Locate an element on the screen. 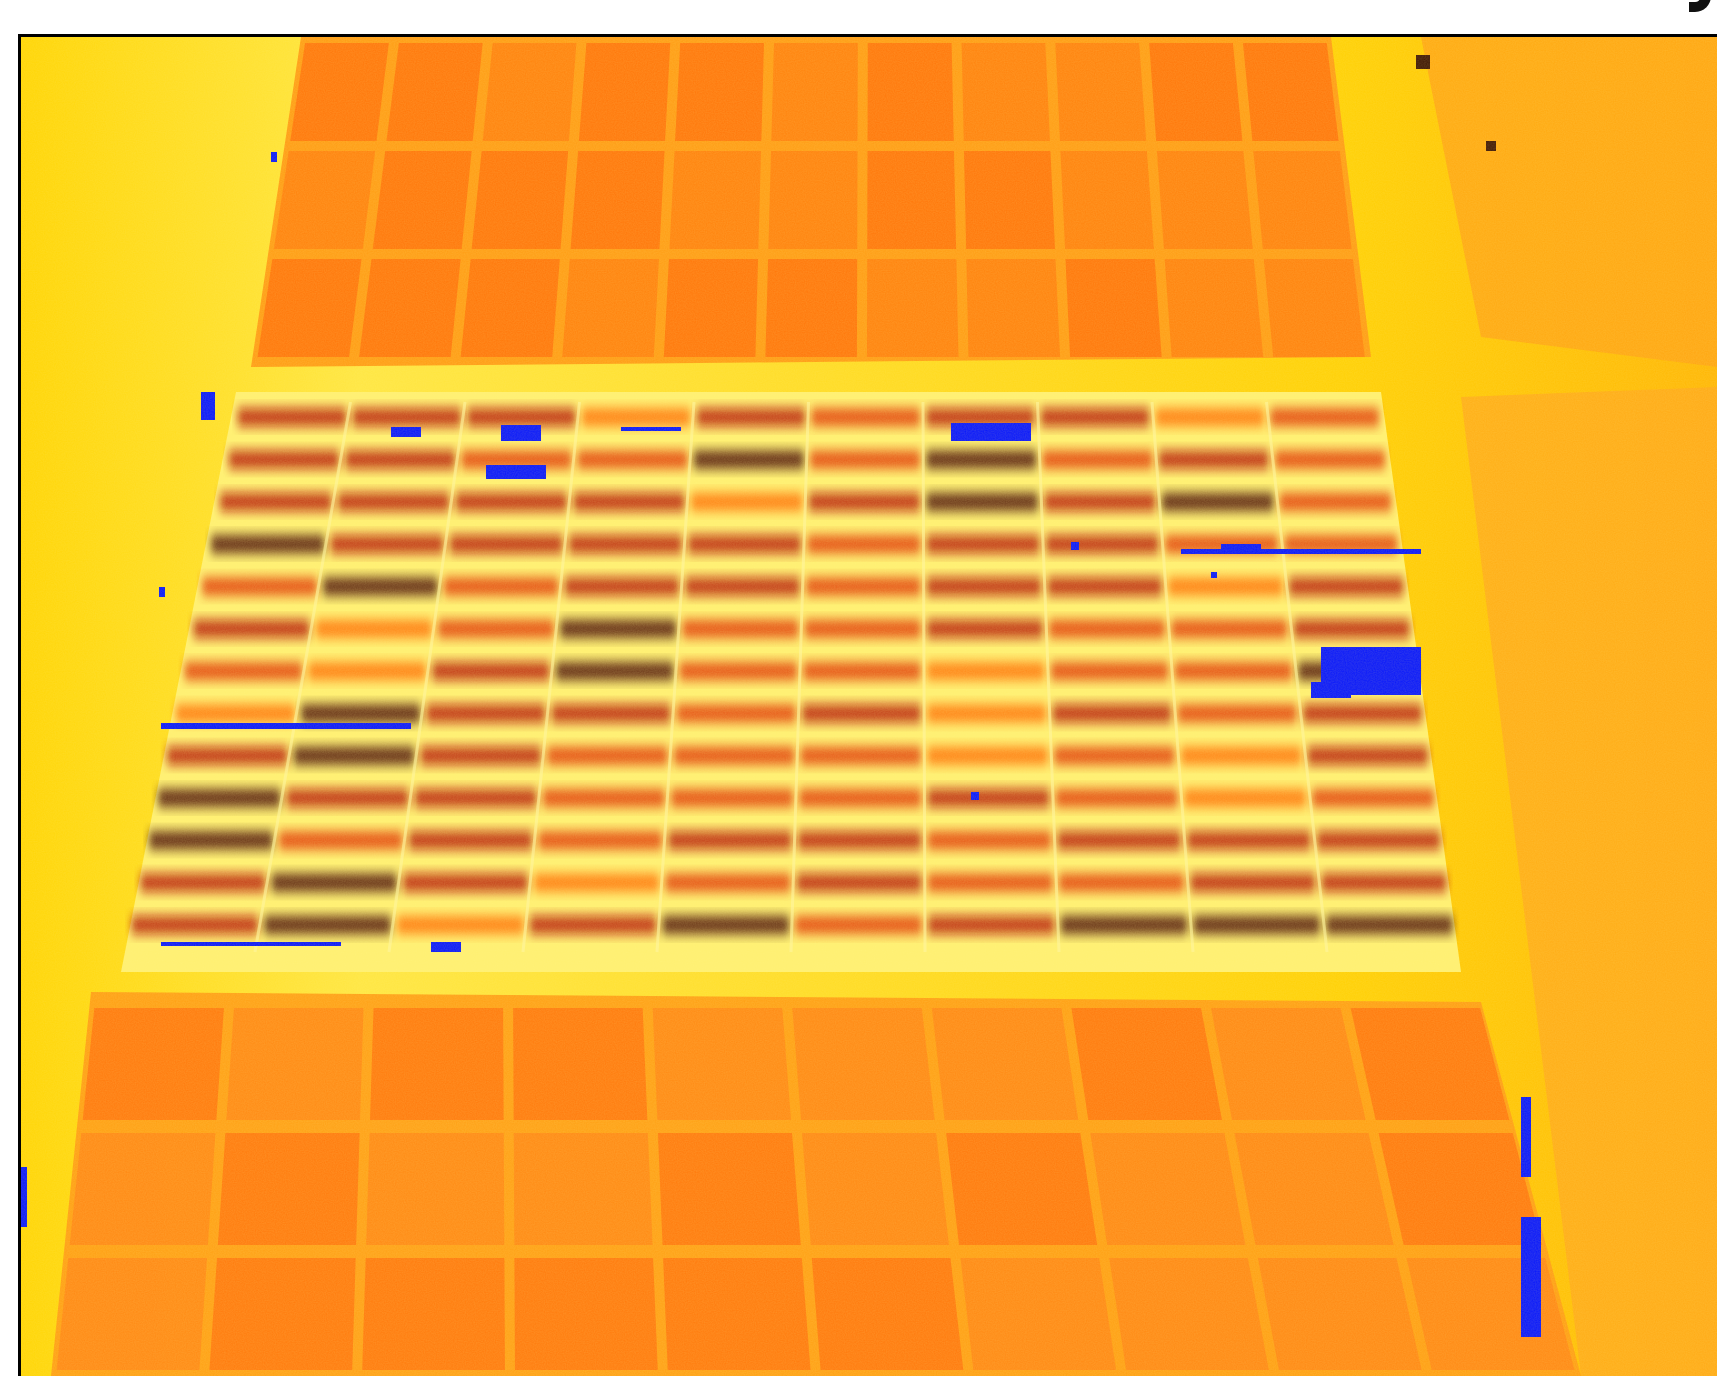 The height and width of the screenshot is (1376, 1717). cropped-letter-fragment is located at coordinates (1700, 6).